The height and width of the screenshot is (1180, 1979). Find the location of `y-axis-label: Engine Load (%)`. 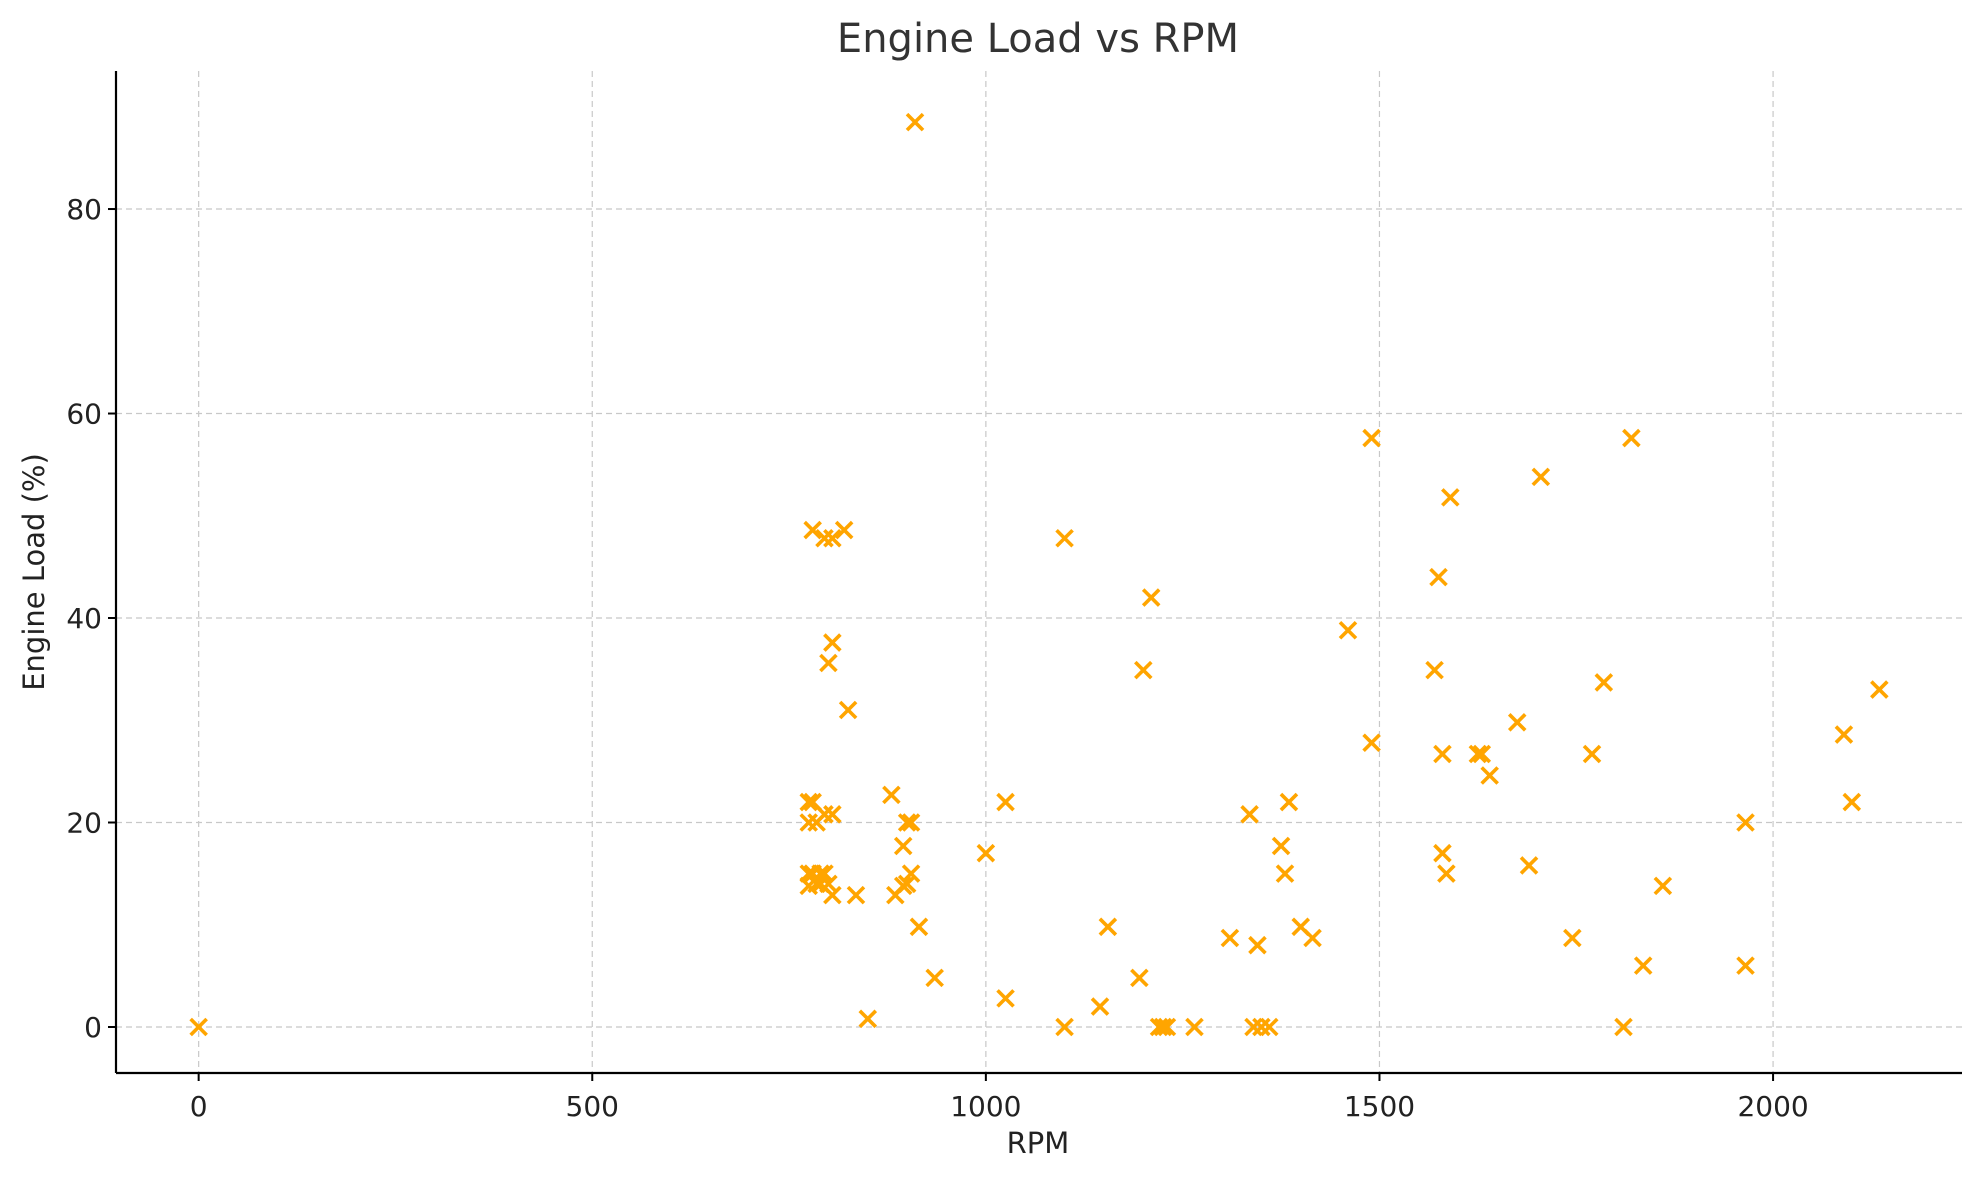

y-axis-label: Engine Load (%) is located at coordinates (34, 572).